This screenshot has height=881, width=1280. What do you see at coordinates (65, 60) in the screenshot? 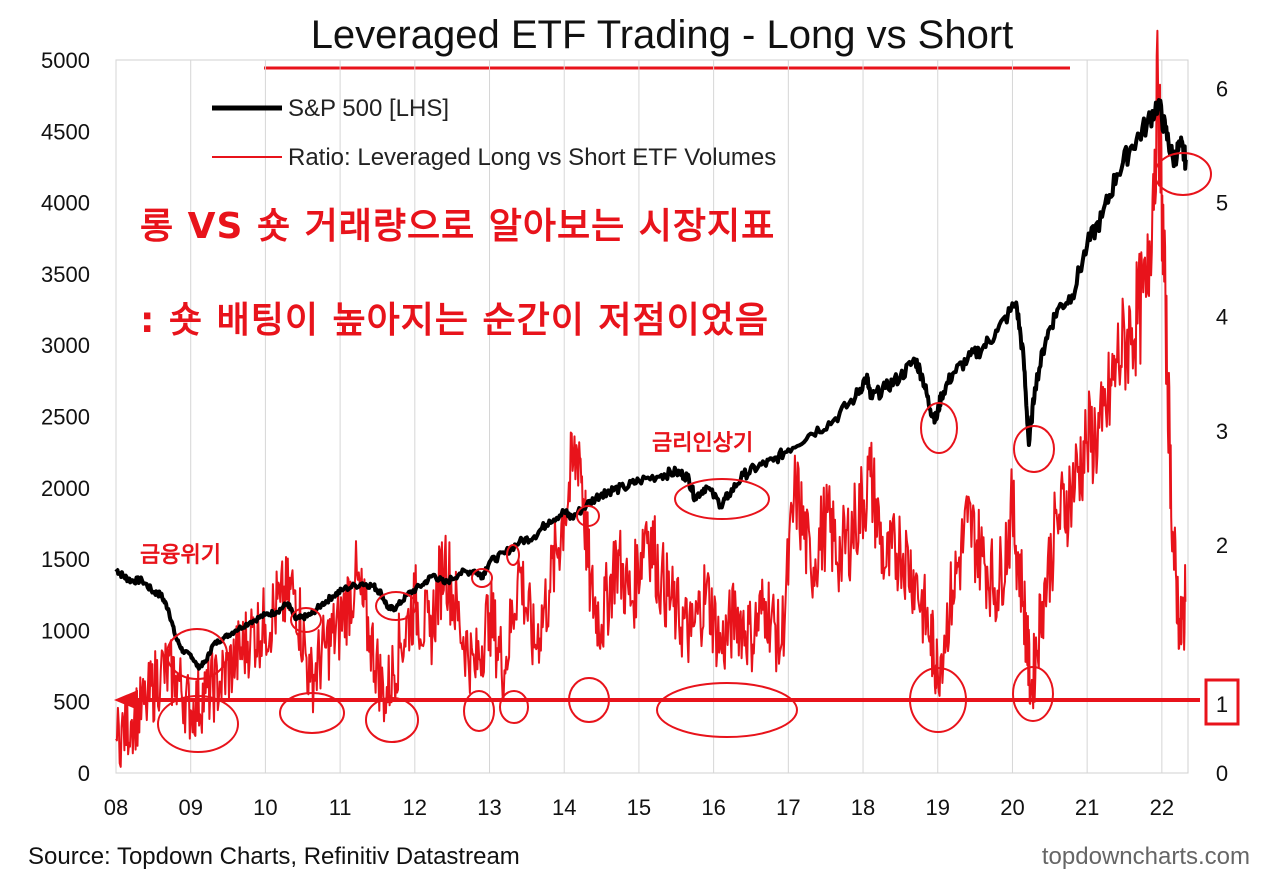
I see `y-left-tick-label: 5000` at bounding box center [65, 60].